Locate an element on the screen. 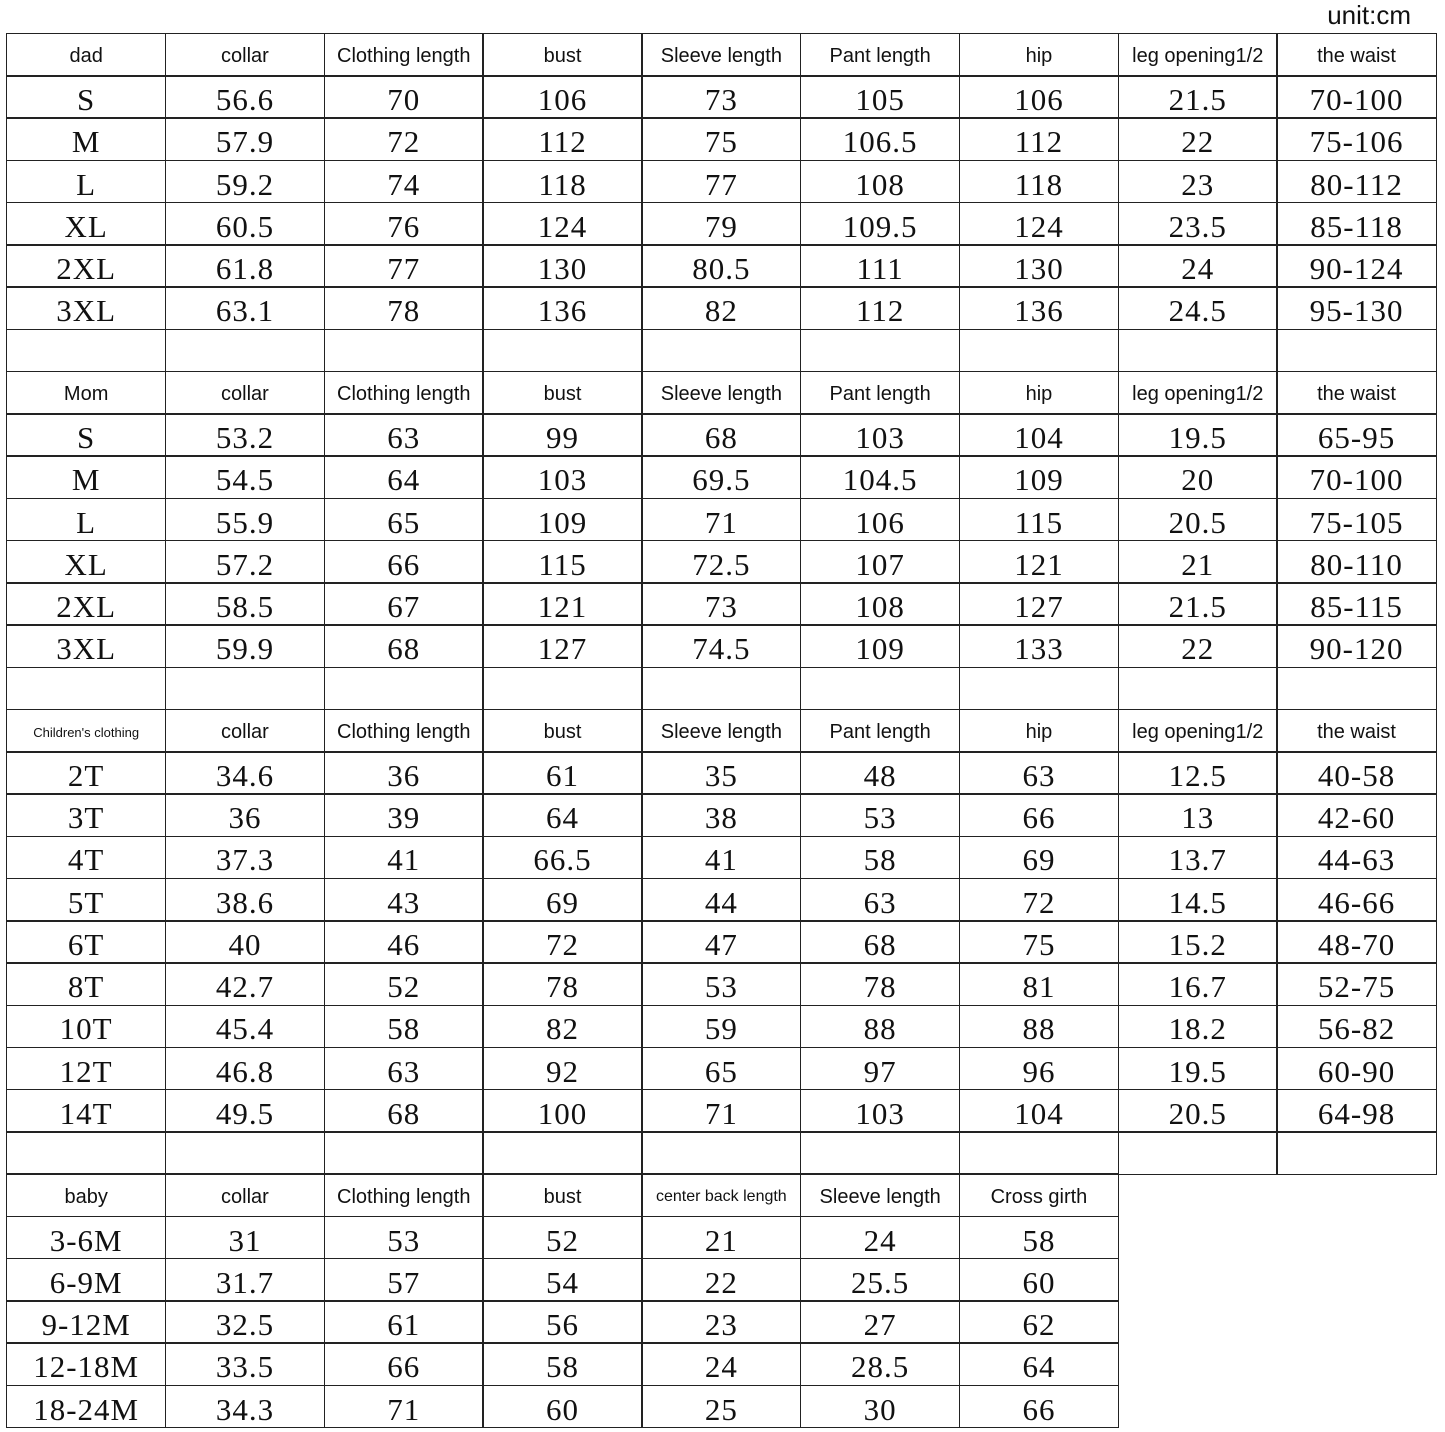 The width and height of the screenshot is (1445, 1432). data-cell: 77 is located at coordinates (721, 181).